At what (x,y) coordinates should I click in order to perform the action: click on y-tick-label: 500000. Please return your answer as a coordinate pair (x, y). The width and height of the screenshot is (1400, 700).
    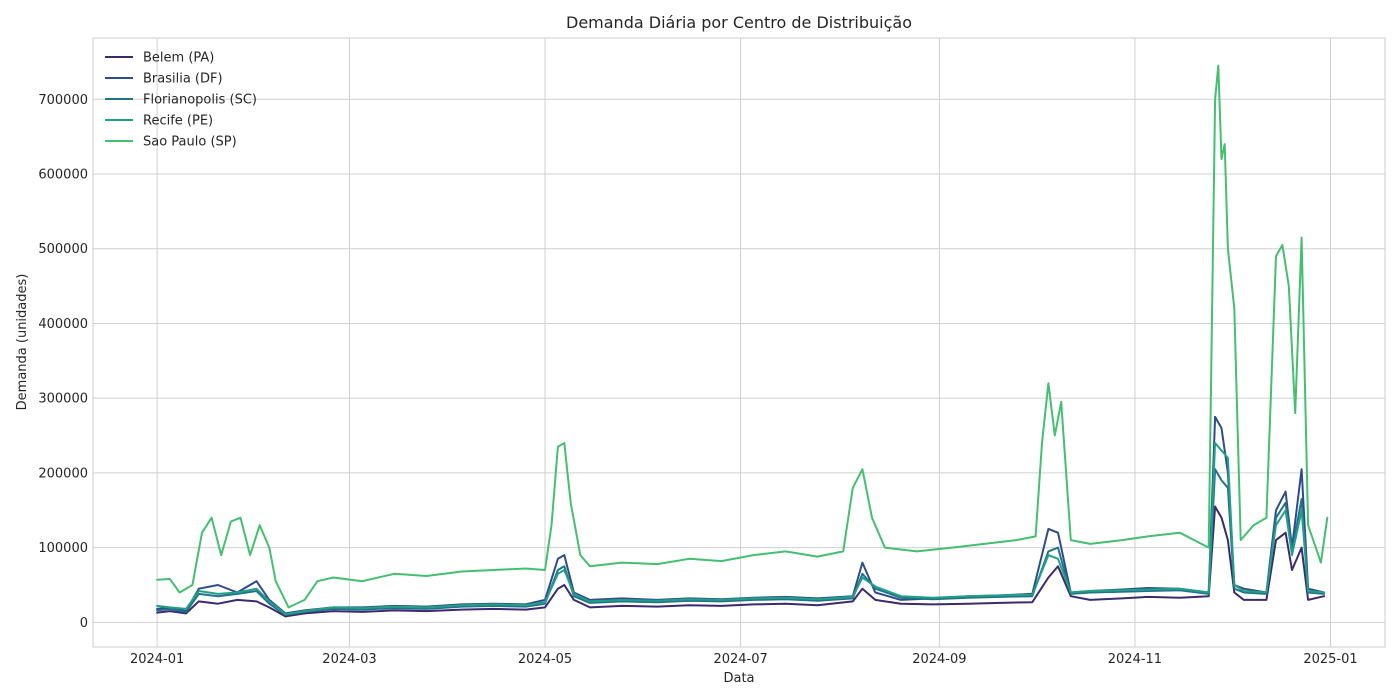
    Looking at the image, I should click on (63, 249).